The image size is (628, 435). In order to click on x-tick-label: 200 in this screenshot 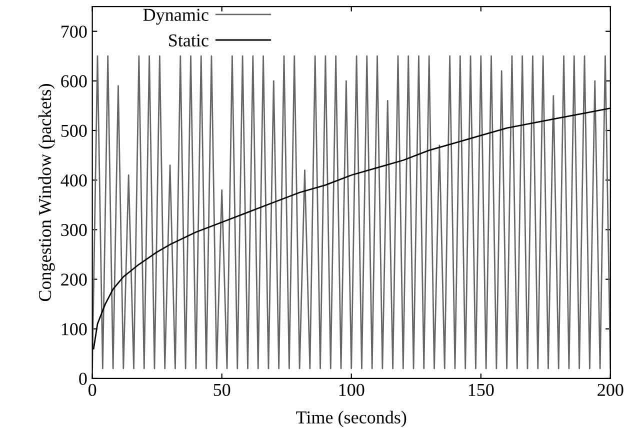, I will do `click(611, 390)`.